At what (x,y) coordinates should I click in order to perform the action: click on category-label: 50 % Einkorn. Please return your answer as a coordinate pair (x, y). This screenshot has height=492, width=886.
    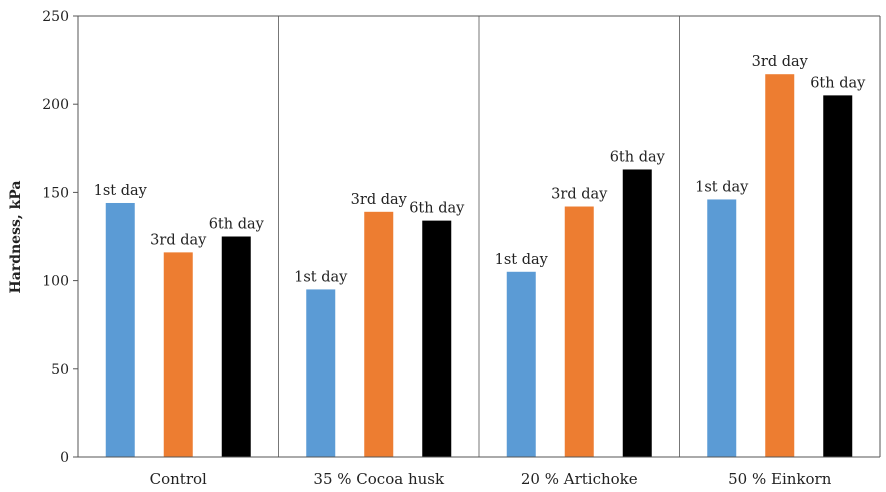
    Looking at the image, I should click on (780, 479).